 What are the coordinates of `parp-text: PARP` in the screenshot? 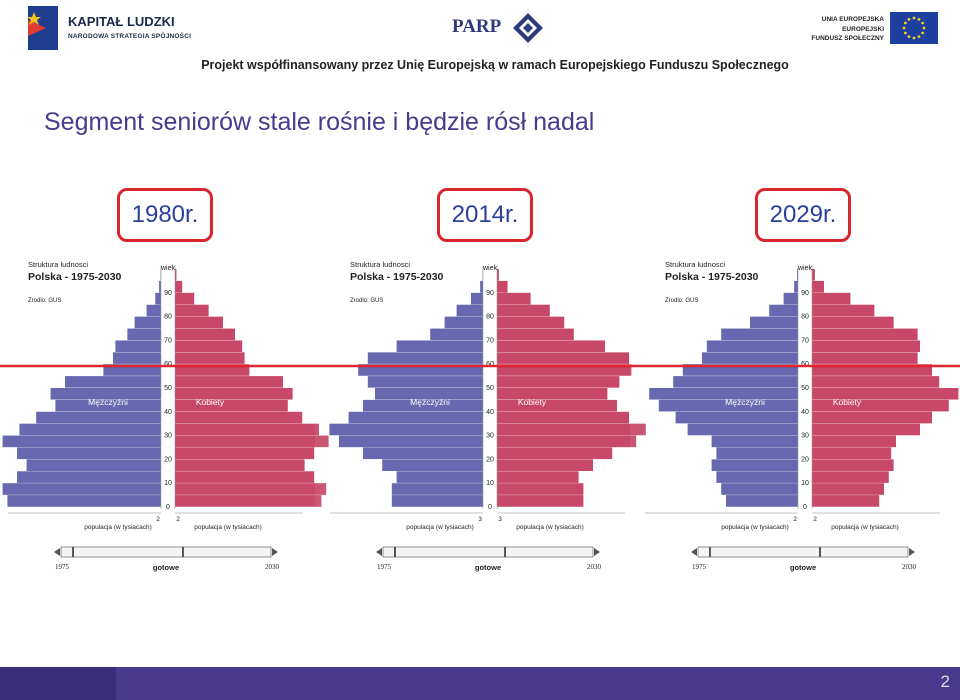 It's located at (477, 26).